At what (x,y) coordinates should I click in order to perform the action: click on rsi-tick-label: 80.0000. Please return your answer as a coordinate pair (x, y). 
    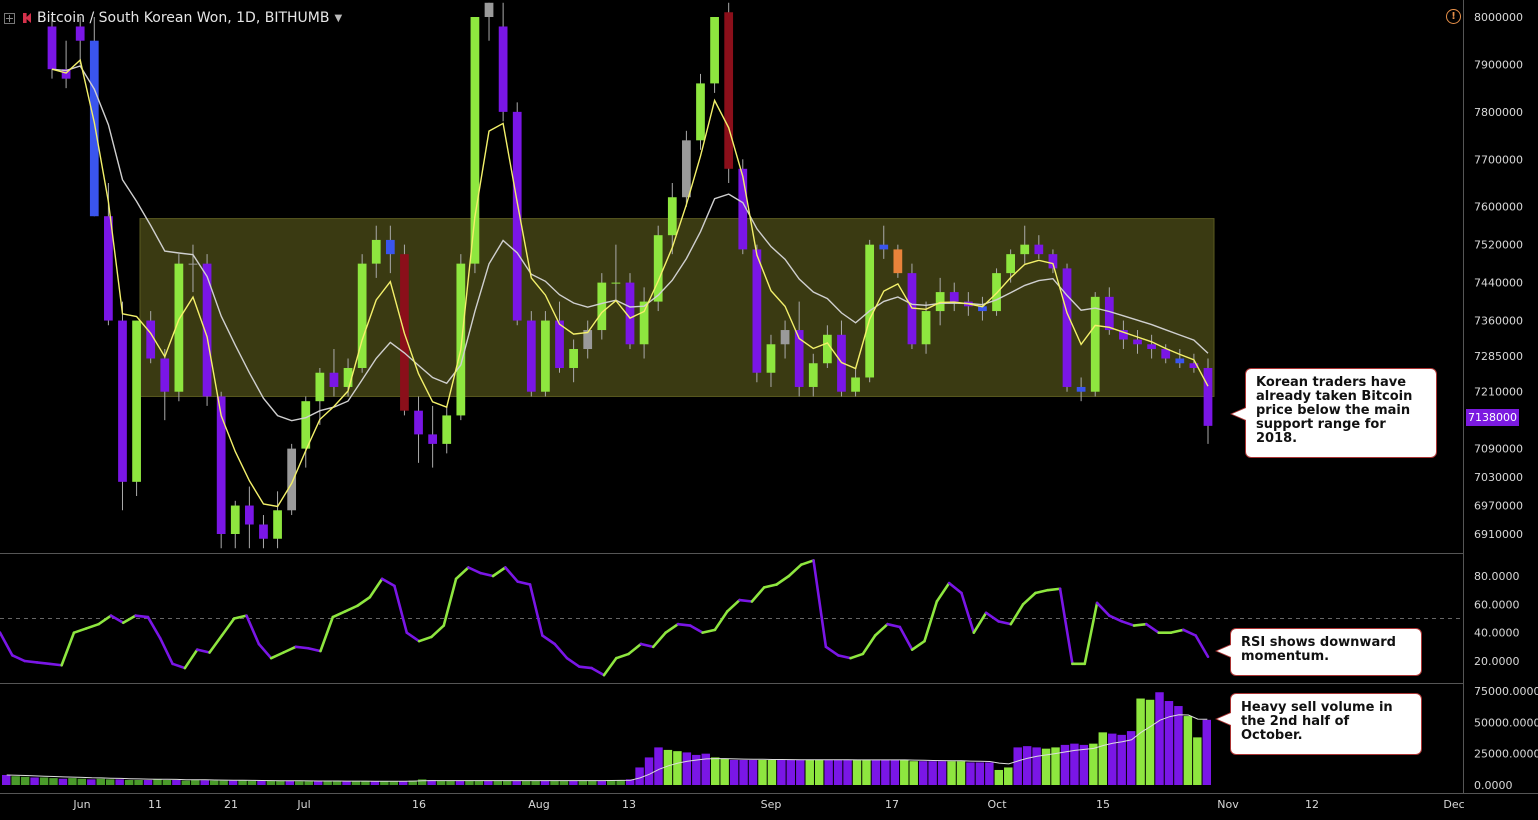
    Looking at the image, I should click on (1497, 576).